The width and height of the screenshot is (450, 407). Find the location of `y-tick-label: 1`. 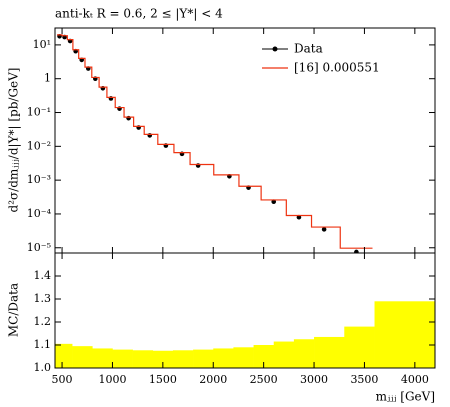

y-tick-label: 1 is located at coordinates (47, 78).